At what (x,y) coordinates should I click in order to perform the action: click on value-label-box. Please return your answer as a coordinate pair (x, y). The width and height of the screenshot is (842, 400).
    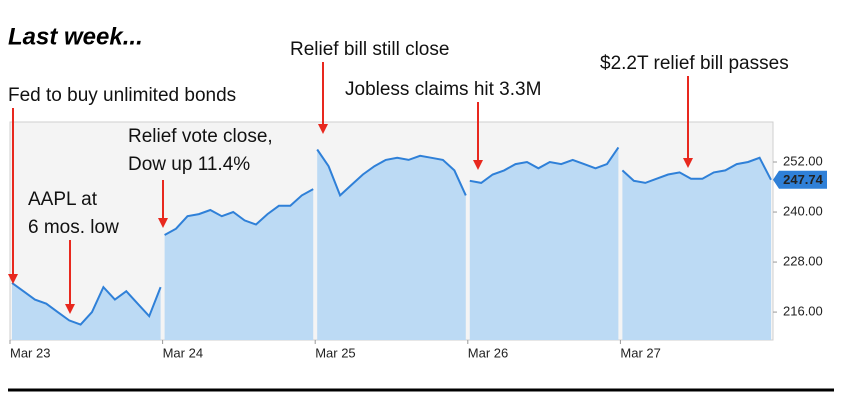
    Looking at the image, I should click on (800, 179).